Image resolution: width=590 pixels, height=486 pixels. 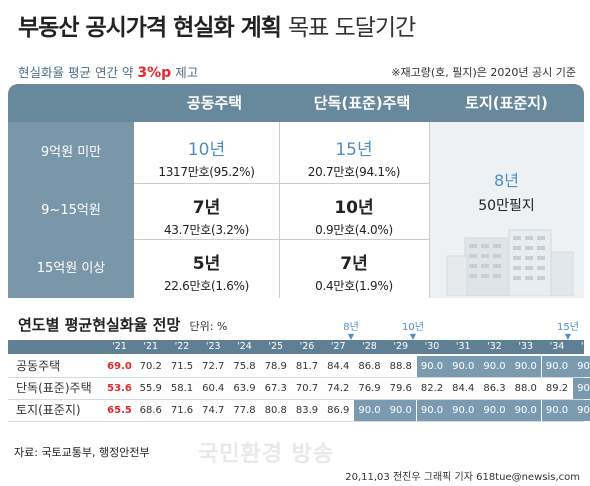 What do you see at coordinates (213, 388) in the screenshot?
I see `rate-cell: 60.4` at bounding box center [213, 388].